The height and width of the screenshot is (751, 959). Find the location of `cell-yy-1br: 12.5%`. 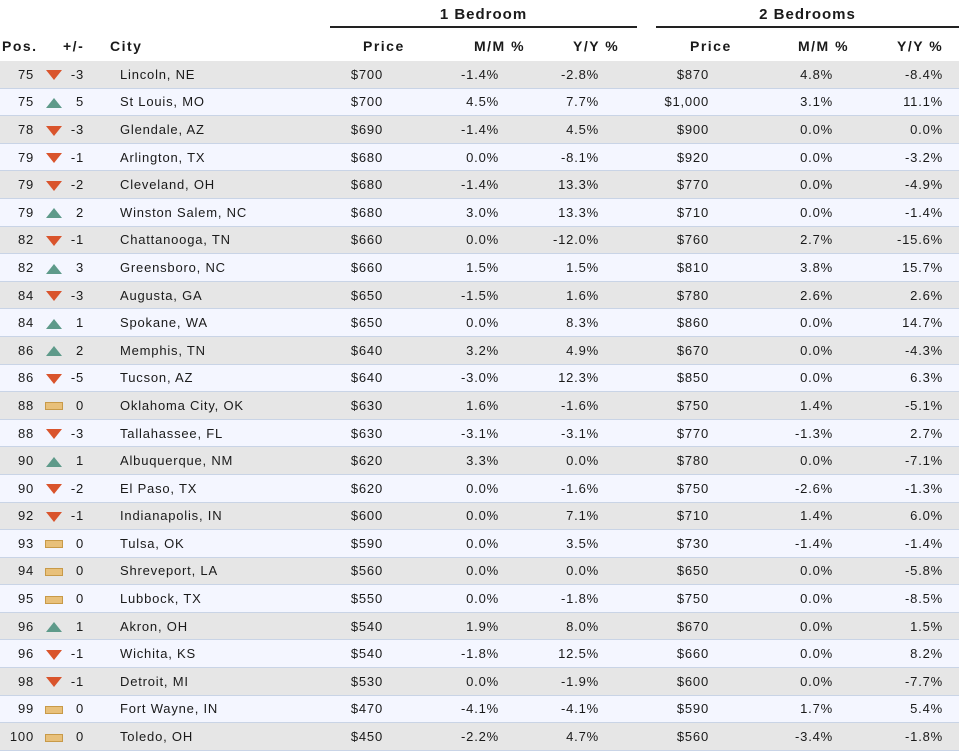

cell-yy-1br: 12.5% is located at coordinates (564, 654).